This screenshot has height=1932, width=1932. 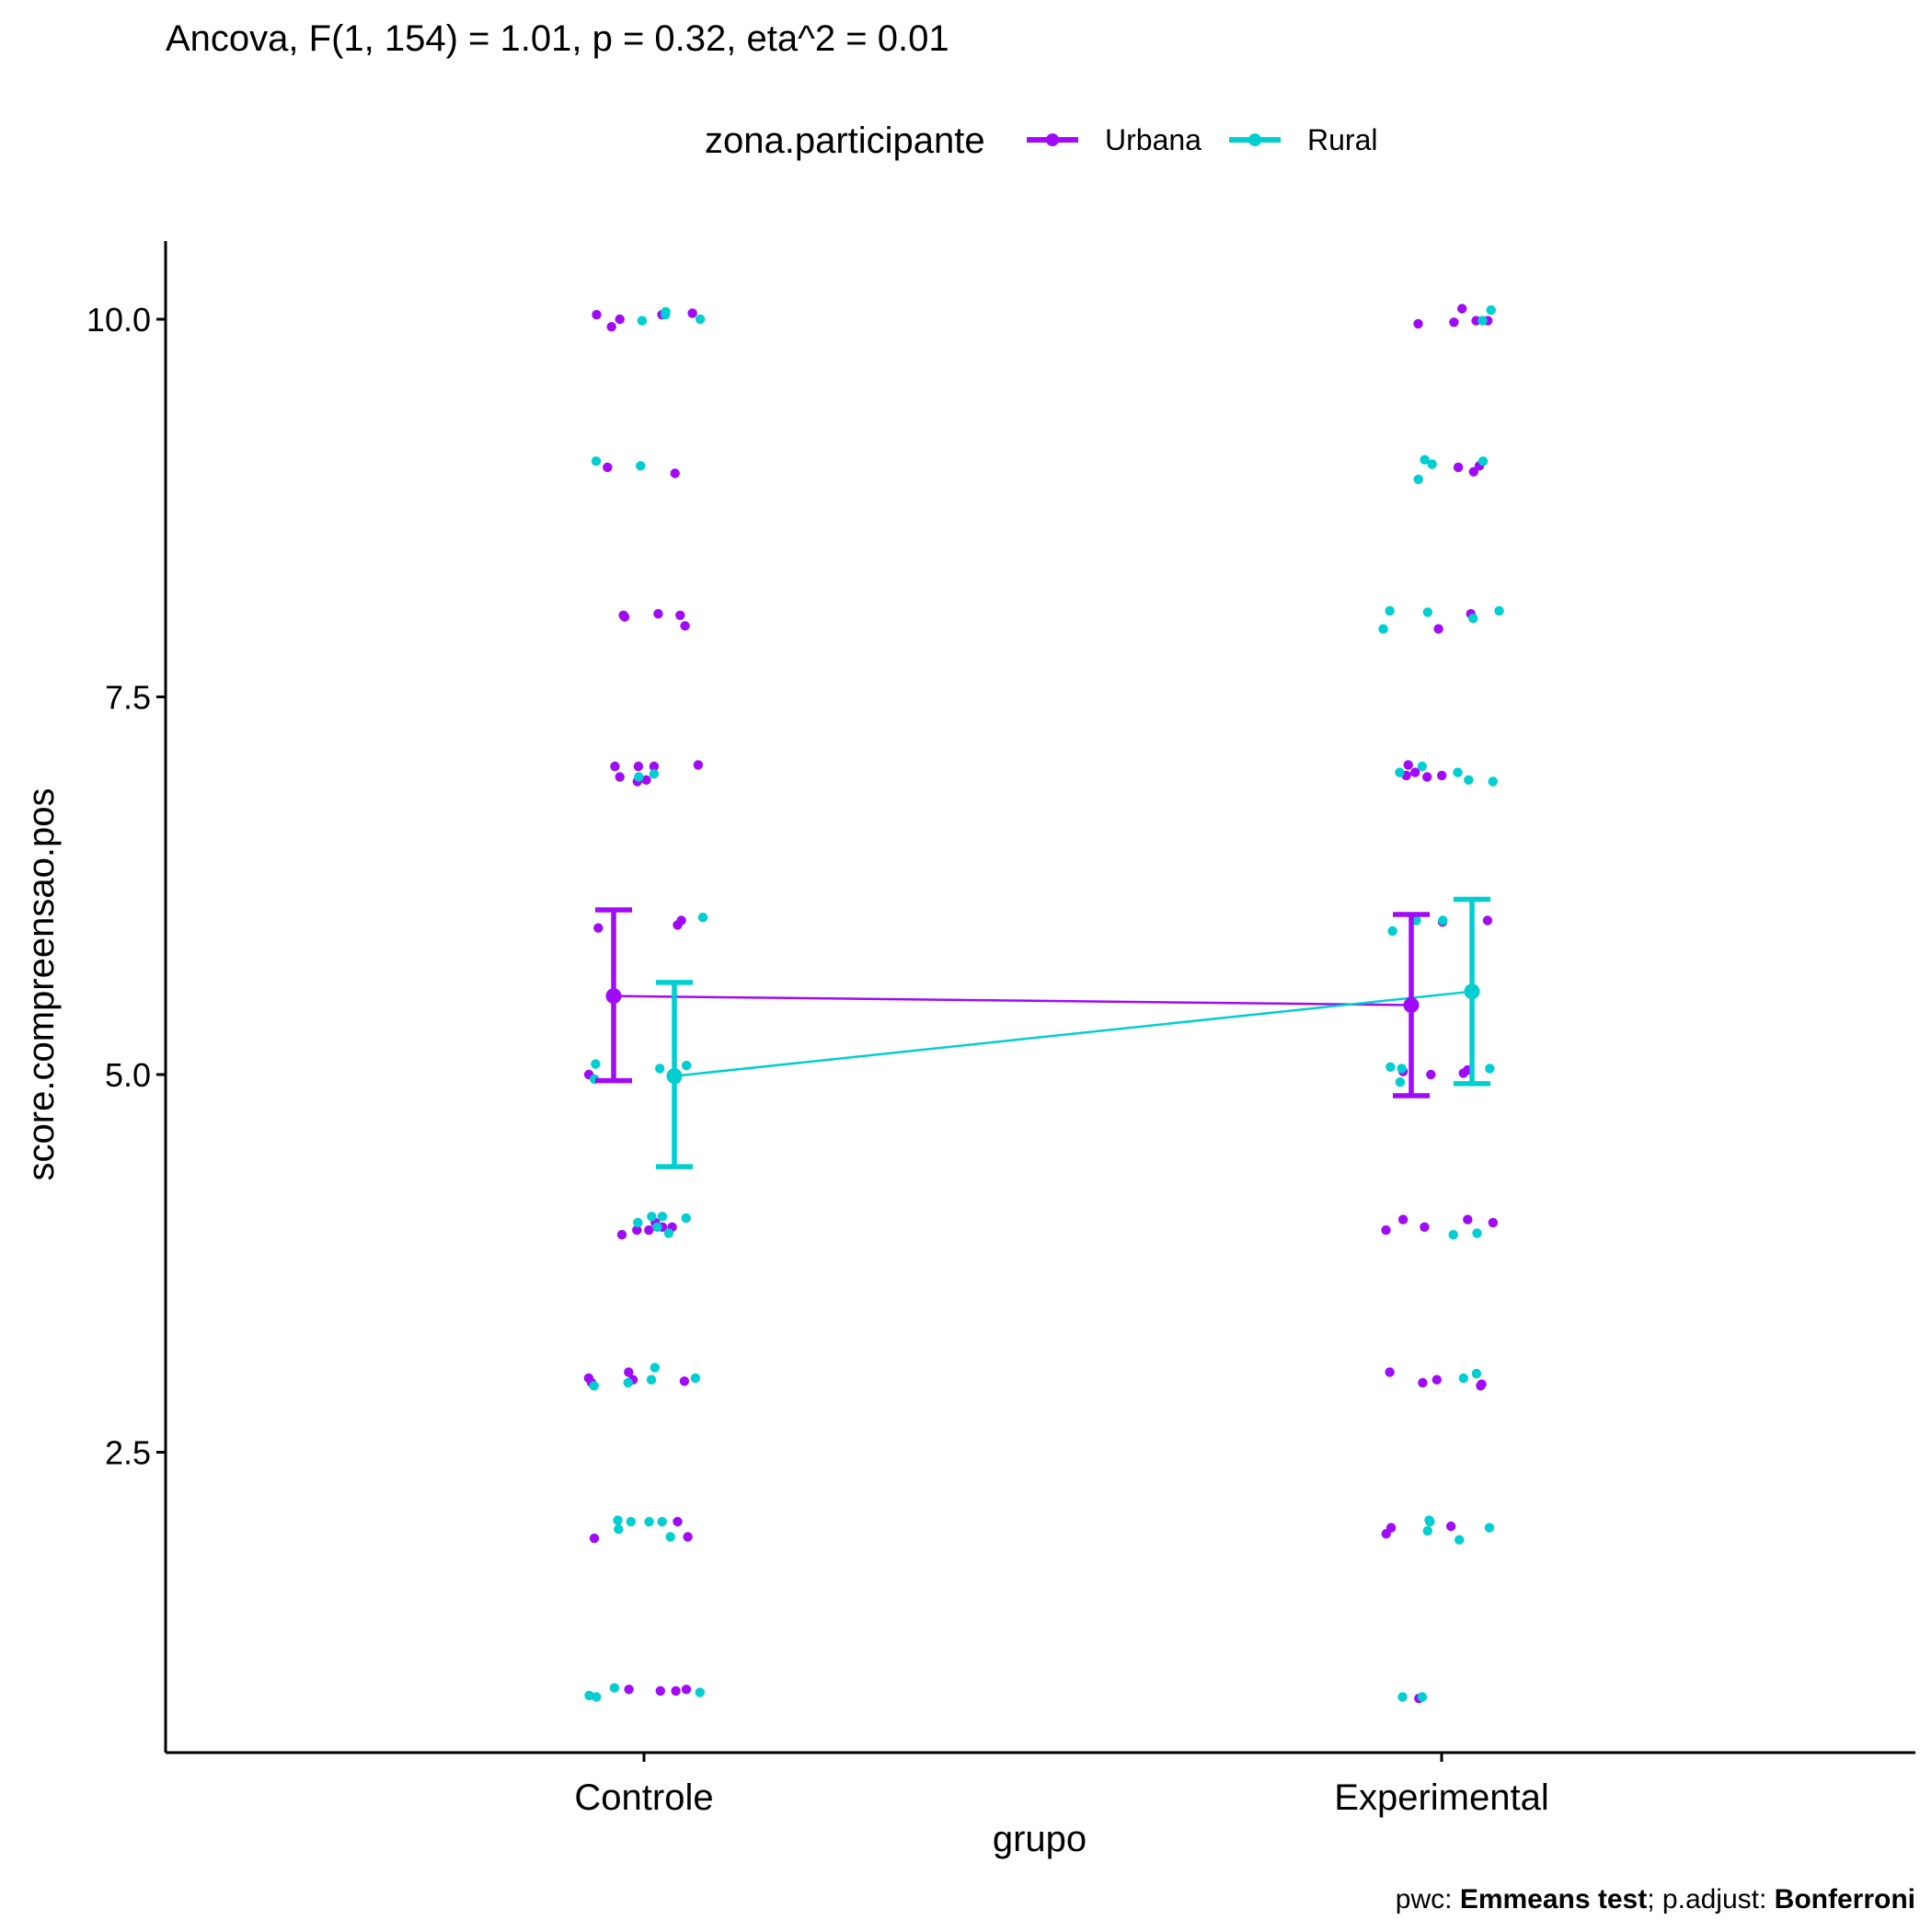 I want to click on x-tick-label: Controle, so click(x=643, y=1797).